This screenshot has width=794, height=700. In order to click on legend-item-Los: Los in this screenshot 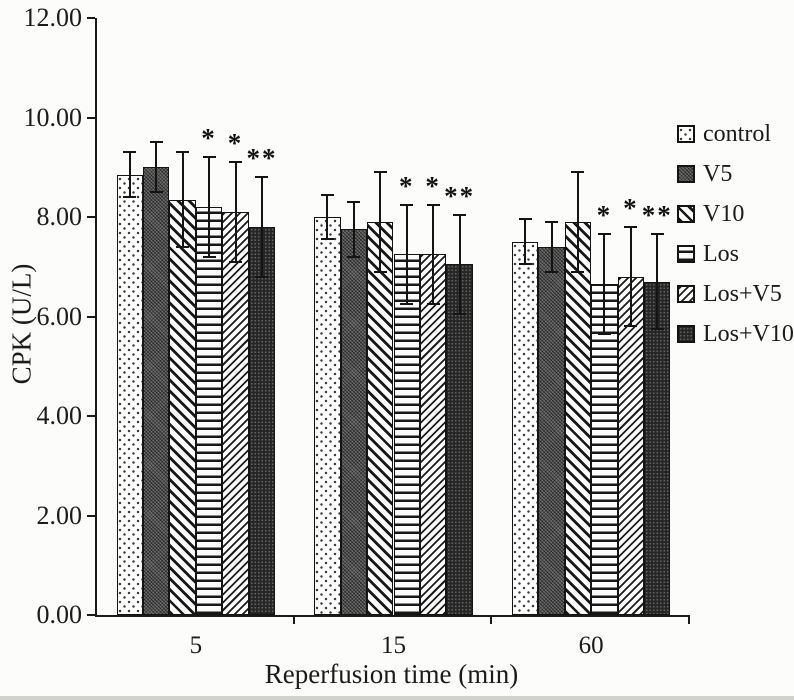, I will do `click(735, 253)`.